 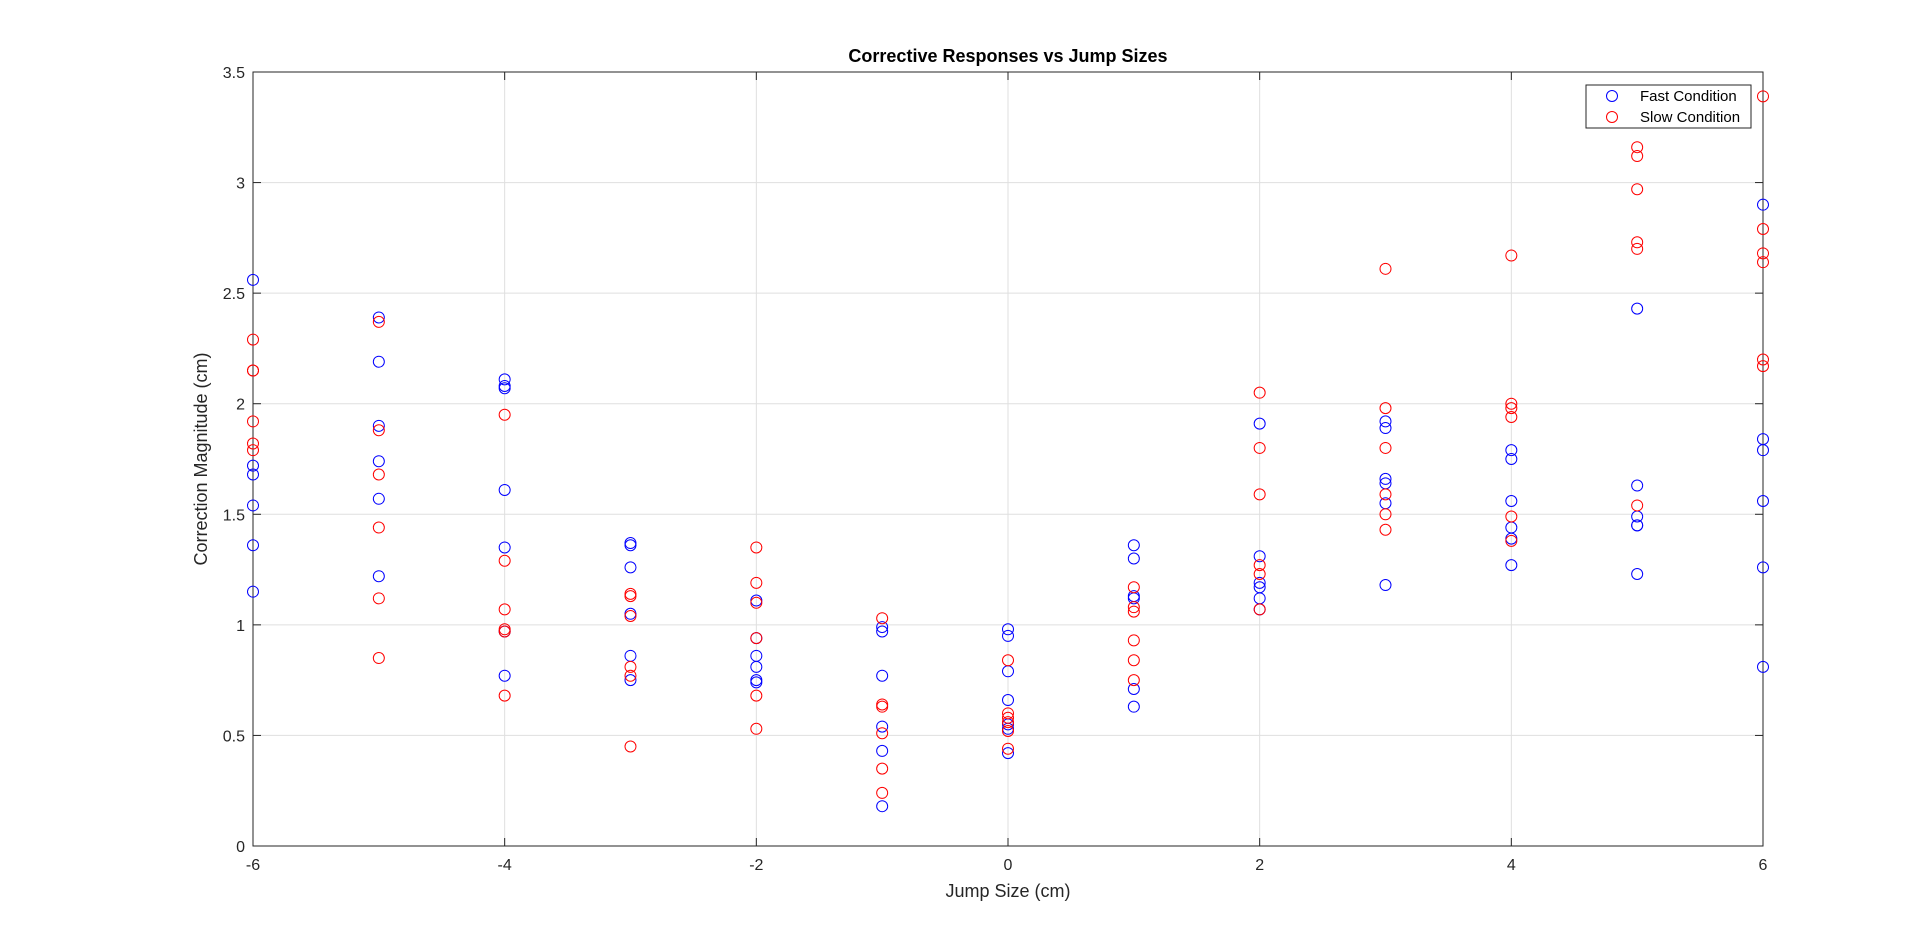 What do you see at coordinates (756, 865) in the screenshot?
I see `x-tick-label: -2` at bounding box center [756, 865].